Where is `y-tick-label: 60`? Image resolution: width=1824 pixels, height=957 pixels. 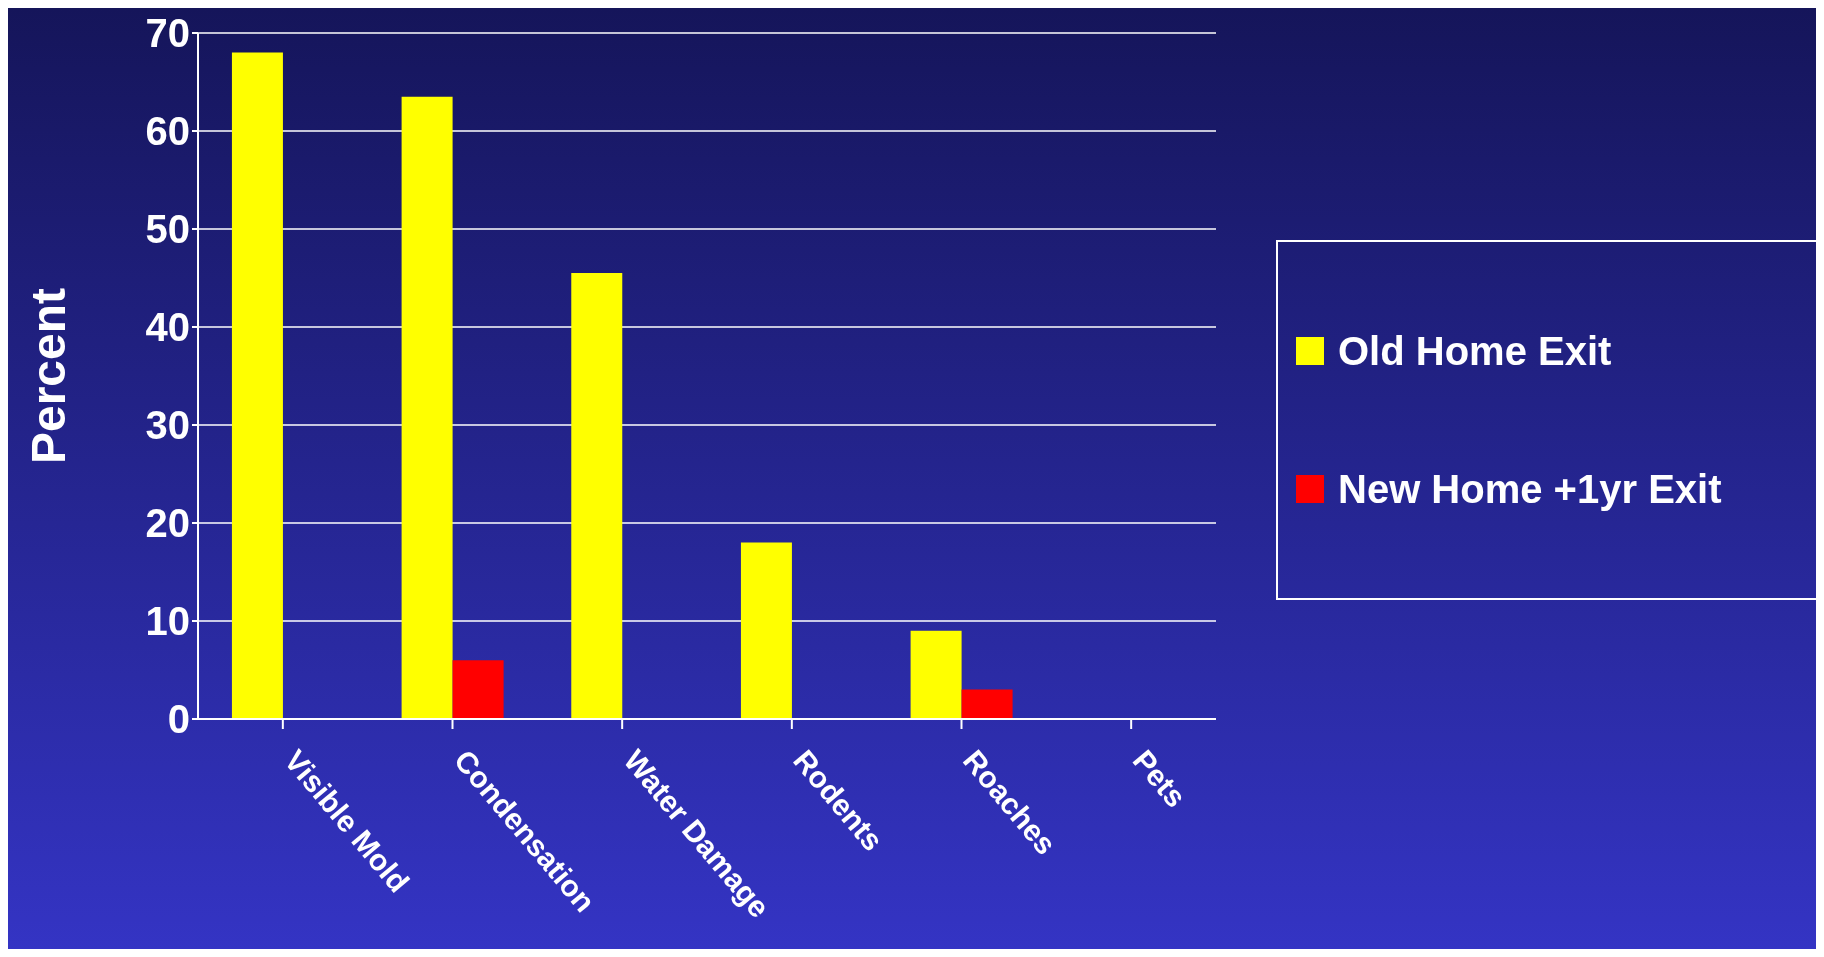
y-tick-label: 60 is located at coordinates (167, 131).